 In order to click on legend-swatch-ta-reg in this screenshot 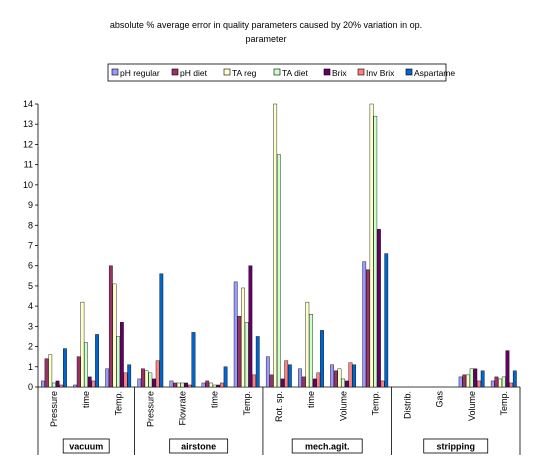, I will do `click(227, 72)`.